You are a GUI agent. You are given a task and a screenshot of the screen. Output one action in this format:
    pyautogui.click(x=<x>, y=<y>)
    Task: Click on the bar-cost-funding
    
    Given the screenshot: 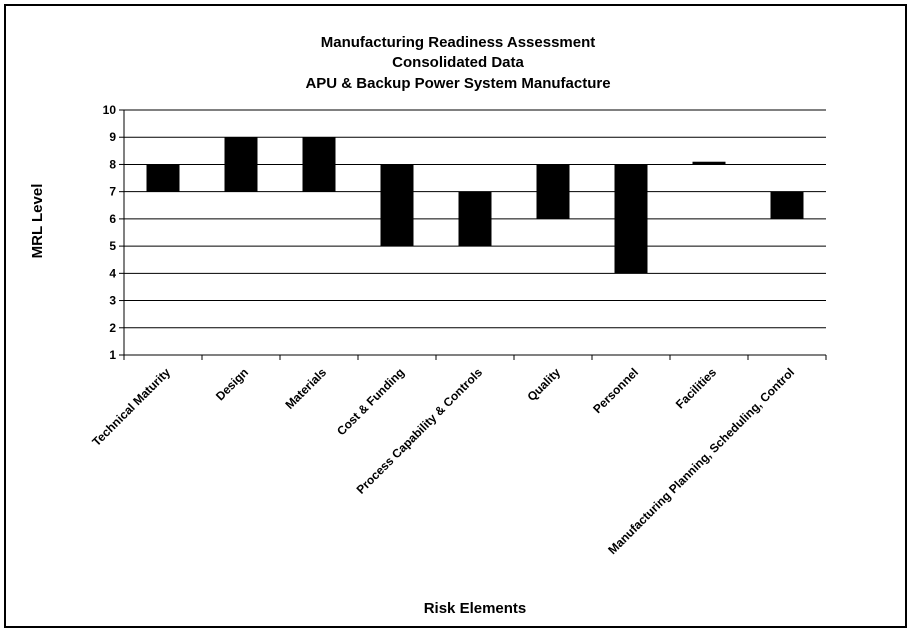 What is the action you would take?
    pyautogui.click(x=397, y=205)
    